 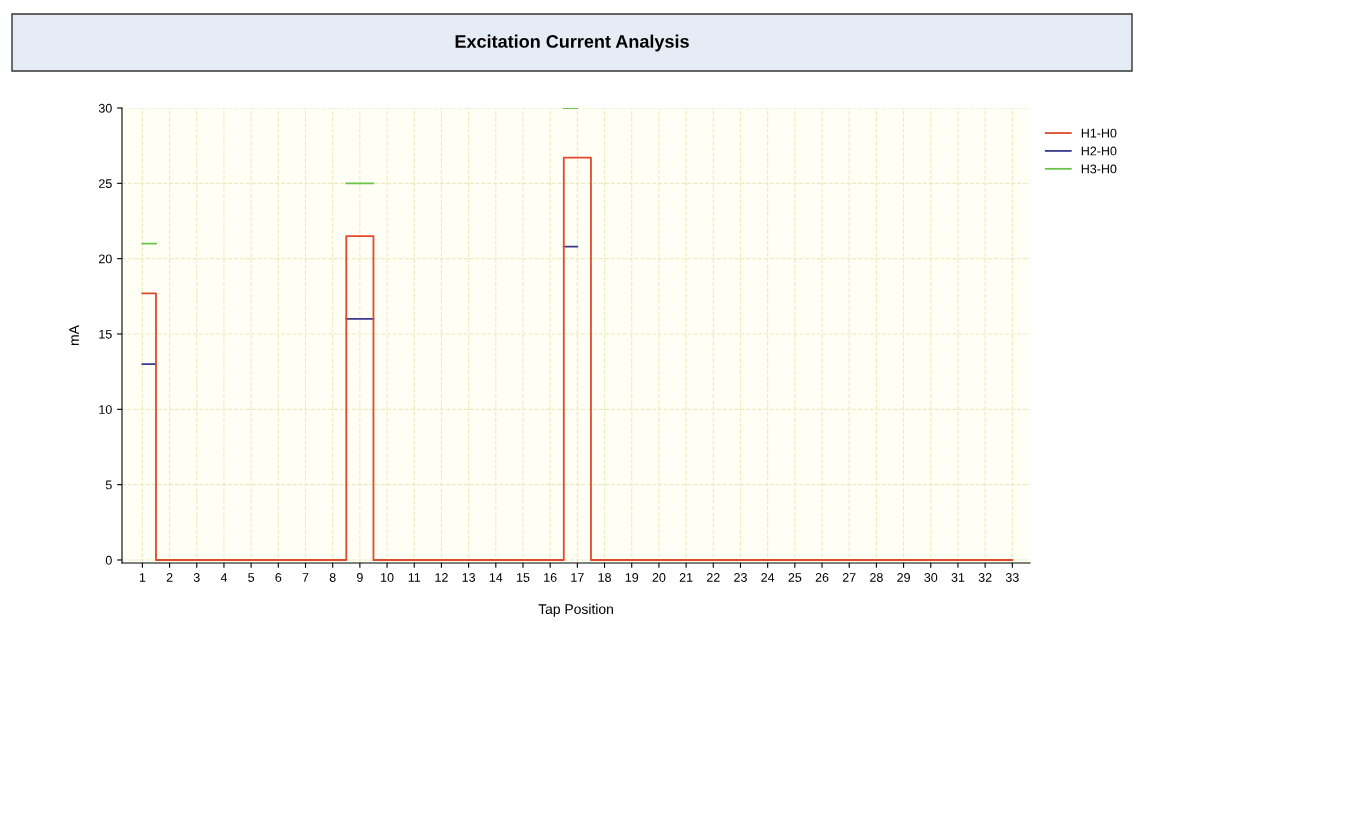 I want to click on x-tick-label: 3, so click(x=196, y=577).